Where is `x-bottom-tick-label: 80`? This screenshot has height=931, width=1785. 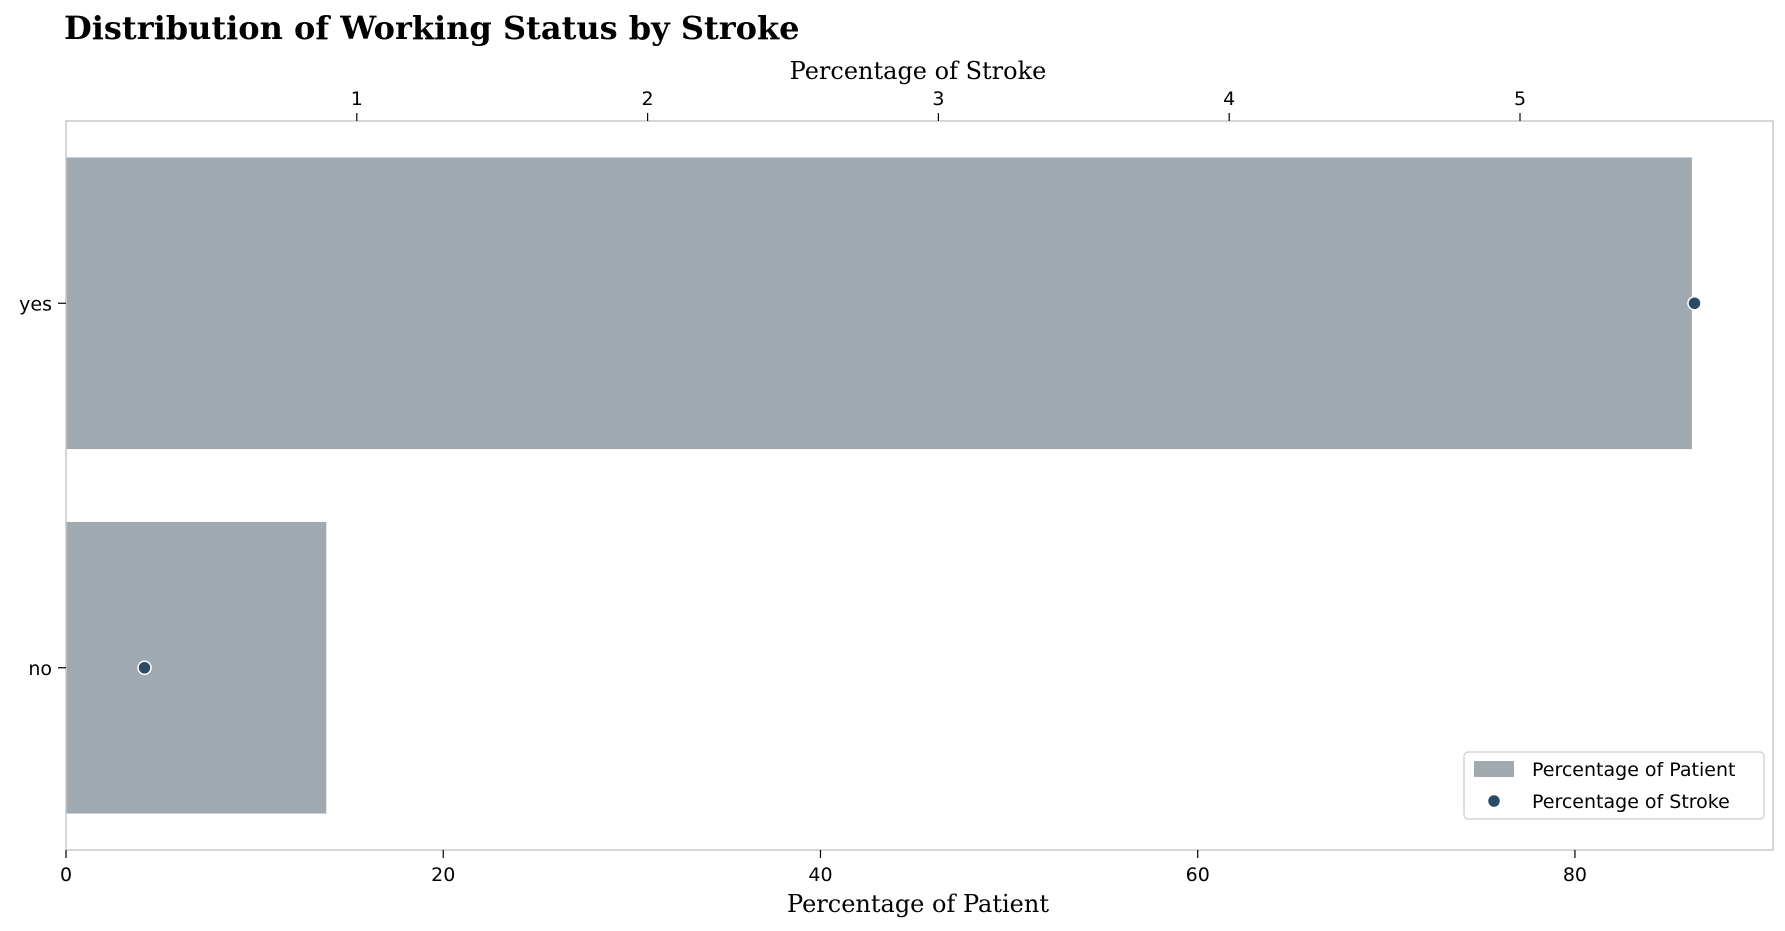 x-bottom-tick-label: 80 is located at coordinates (1575, 875).